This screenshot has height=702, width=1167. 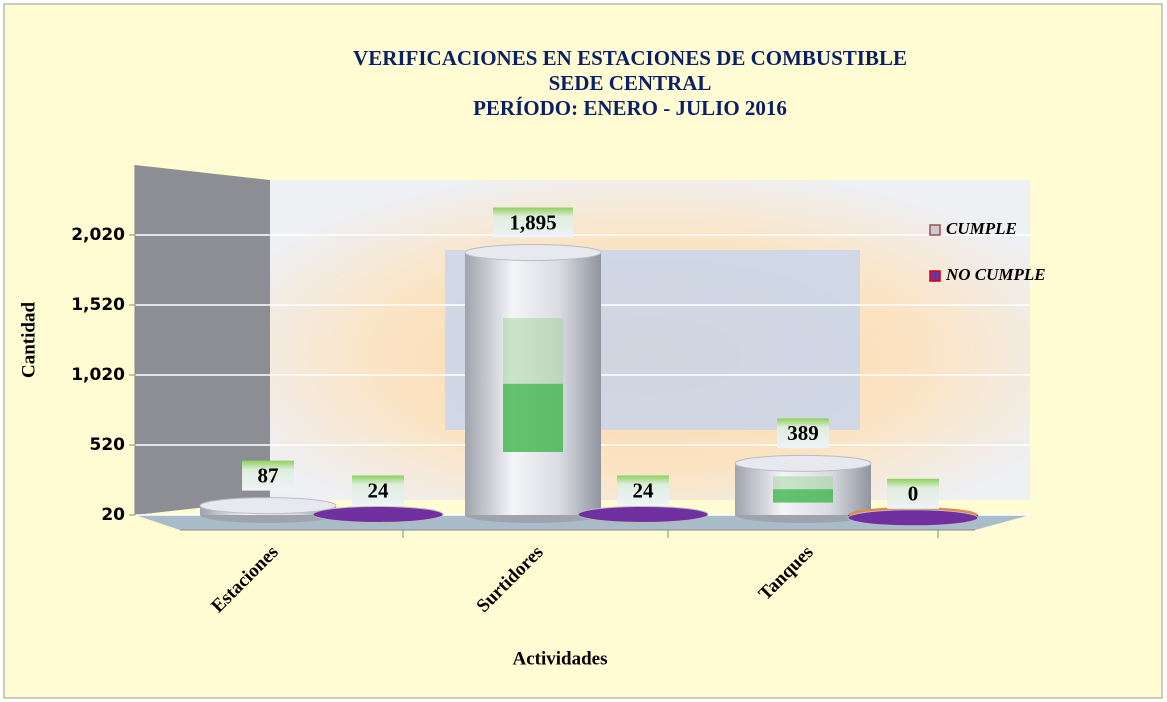 I want to click on side-wall, so click(x=202, y=340).